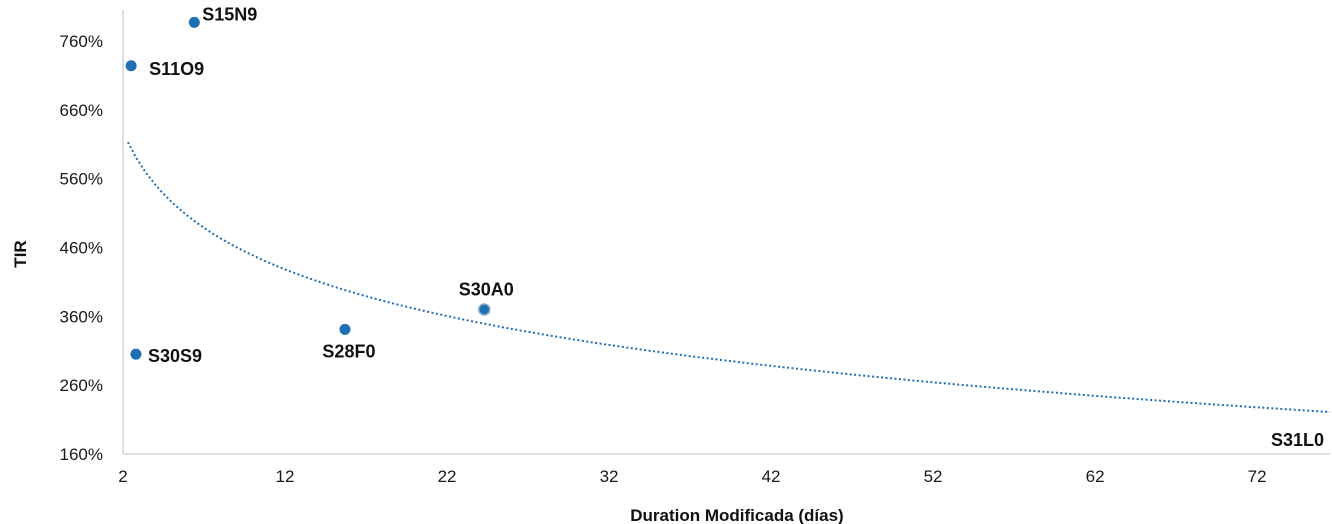  I want to click on x-tick-label: 42, so click(771, 476).